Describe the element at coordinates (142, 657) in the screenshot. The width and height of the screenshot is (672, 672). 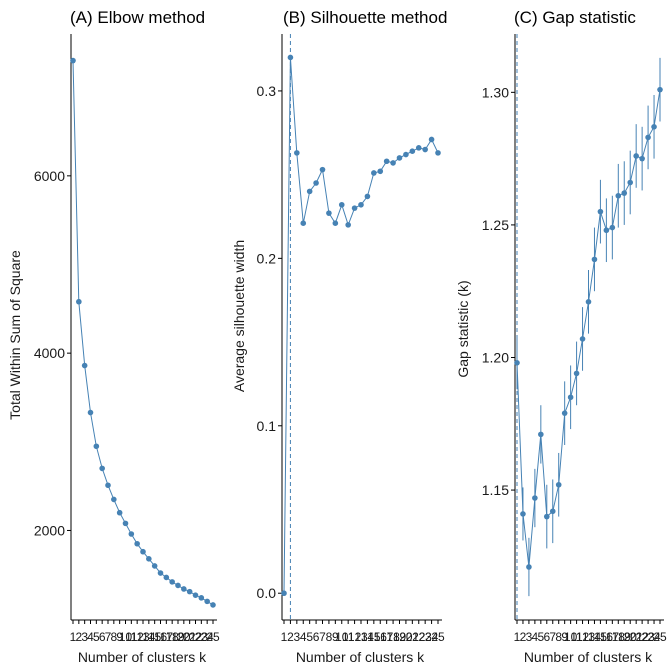
I see `panel-elbow-xlabel: Number of clusters k` at that location.